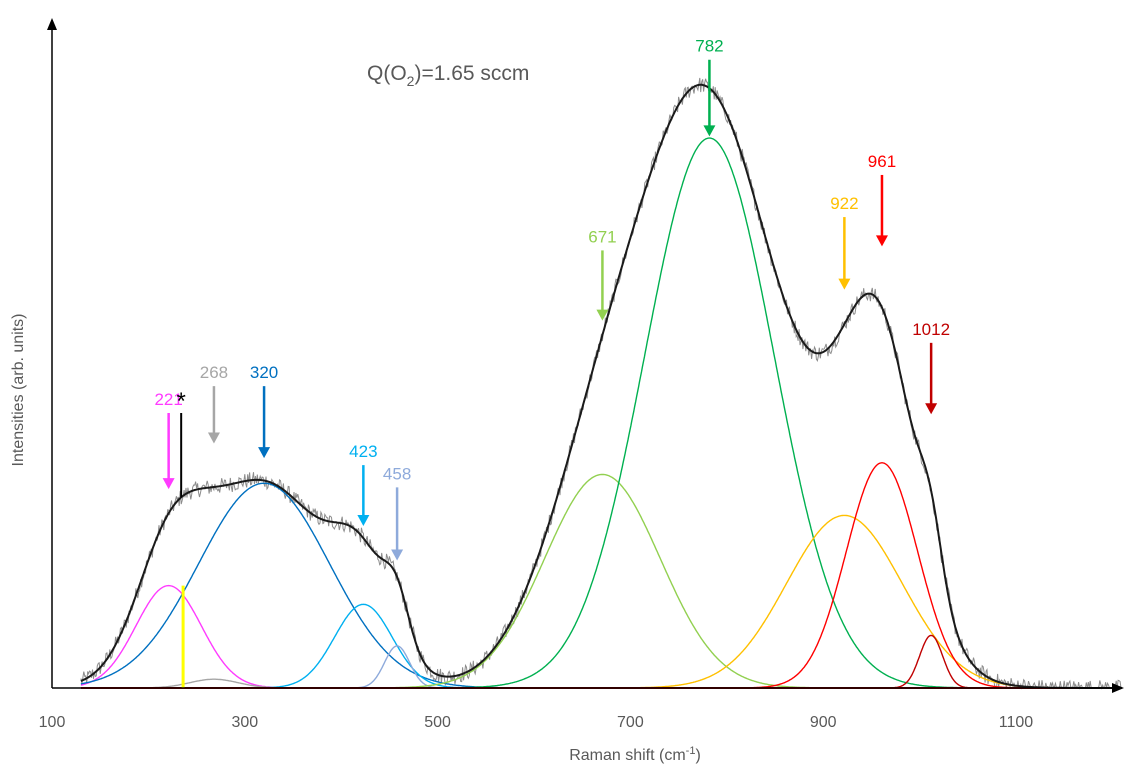  I want to click on peak-label-423: 423, so click(363, 451).